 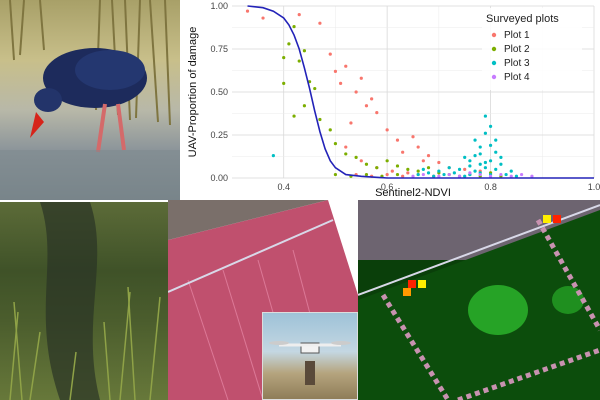 What do you see at coordinates (341, 343) in the screenshot?
I see `drone-rotor-right` at bounding box center [341, 343].